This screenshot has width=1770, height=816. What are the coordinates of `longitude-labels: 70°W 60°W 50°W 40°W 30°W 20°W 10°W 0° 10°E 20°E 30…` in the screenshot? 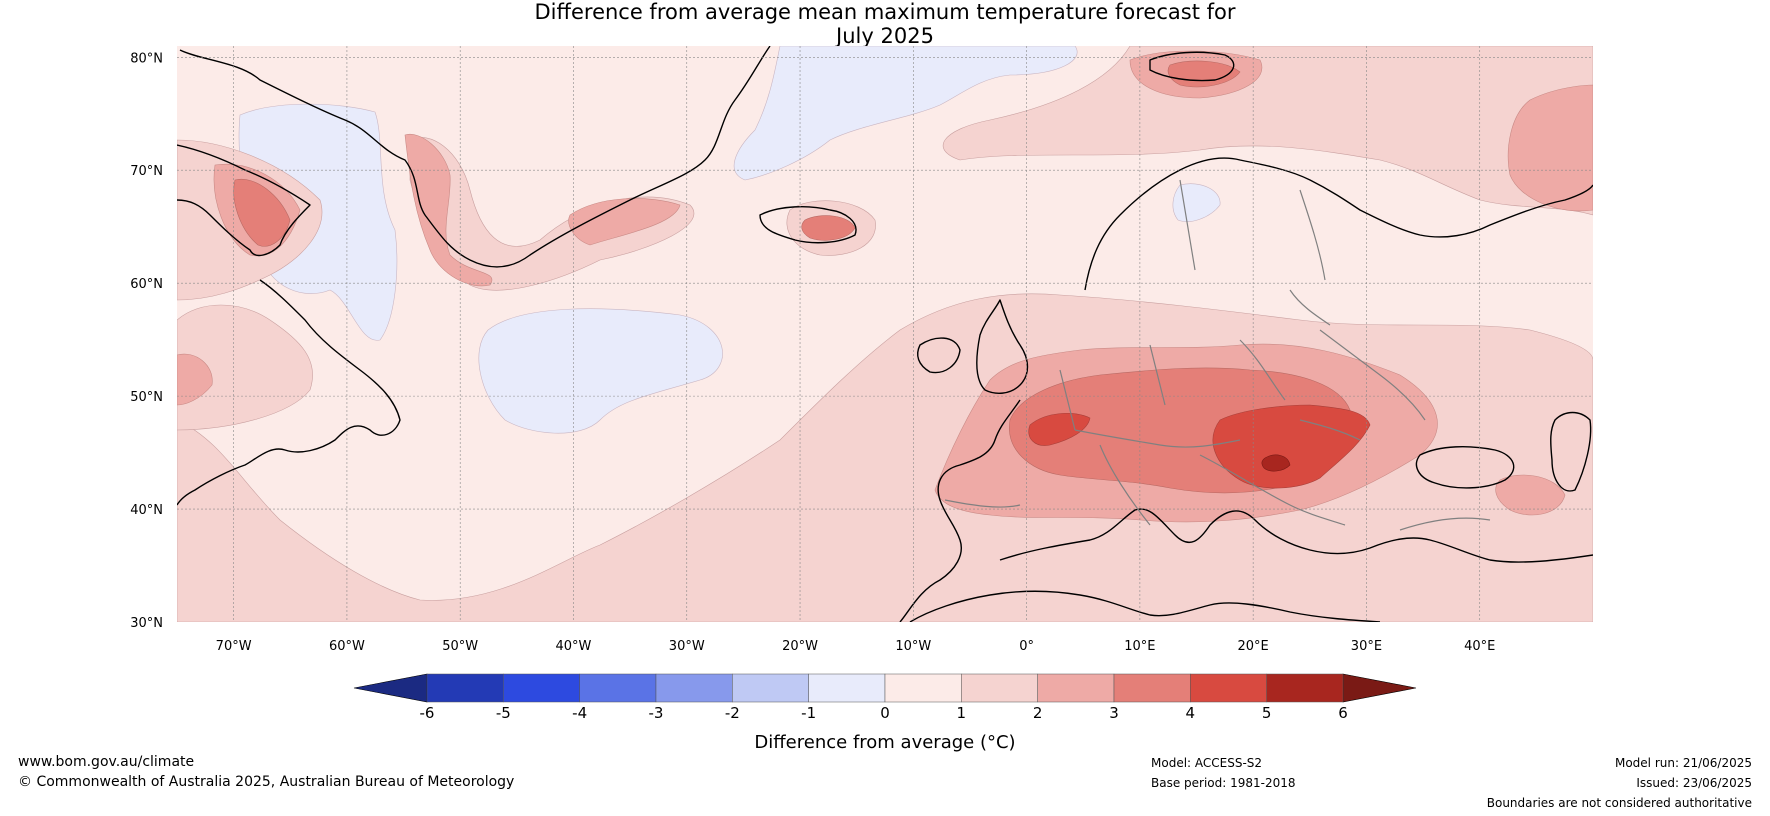 It's located at (856, 646).